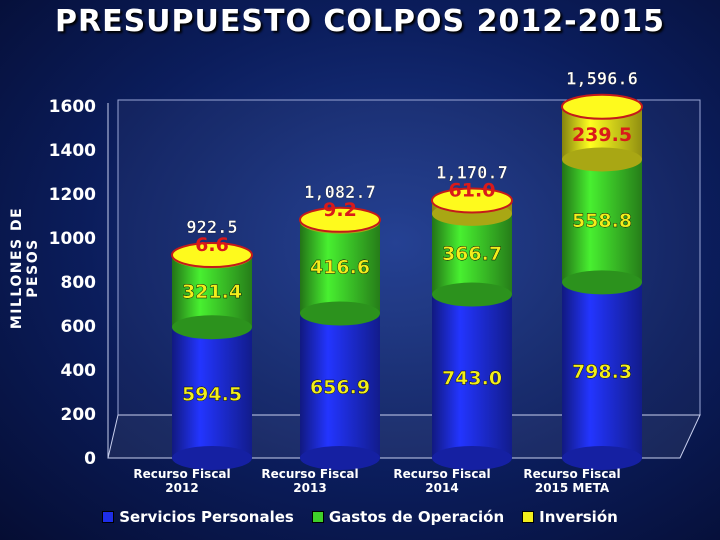 The height and width of the screenshot is (540, 720). What do you see at coordinates (340, 193) in the screenshot?
I see `total-label: 1,082.7` at bounding box center [340, 193].